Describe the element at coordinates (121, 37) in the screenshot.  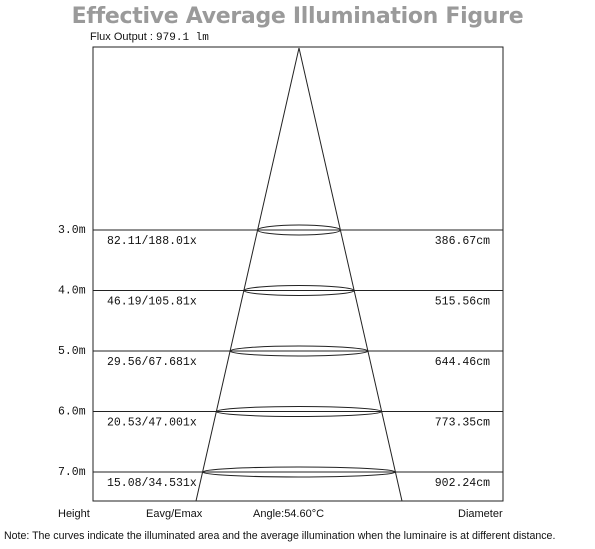
I see `flux-output-label: Flux Output :` at that location.